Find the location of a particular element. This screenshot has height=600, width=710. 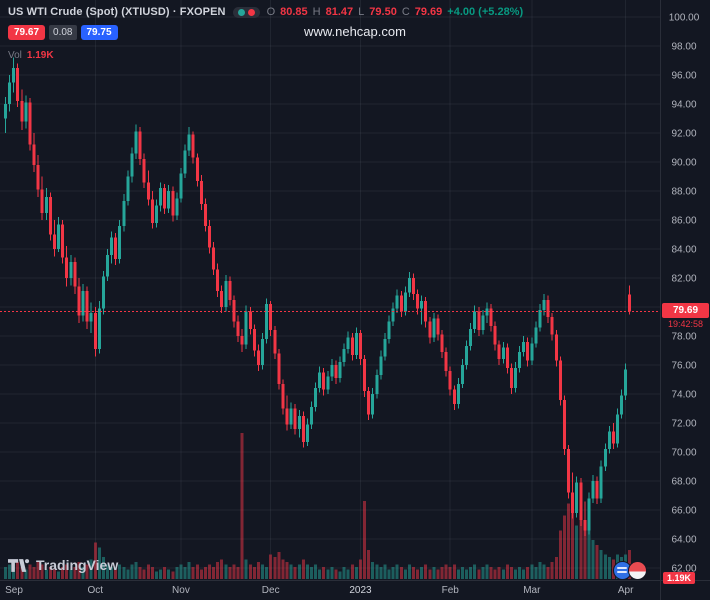

volume-value: 1.19K is located at coordinates (40, 55).